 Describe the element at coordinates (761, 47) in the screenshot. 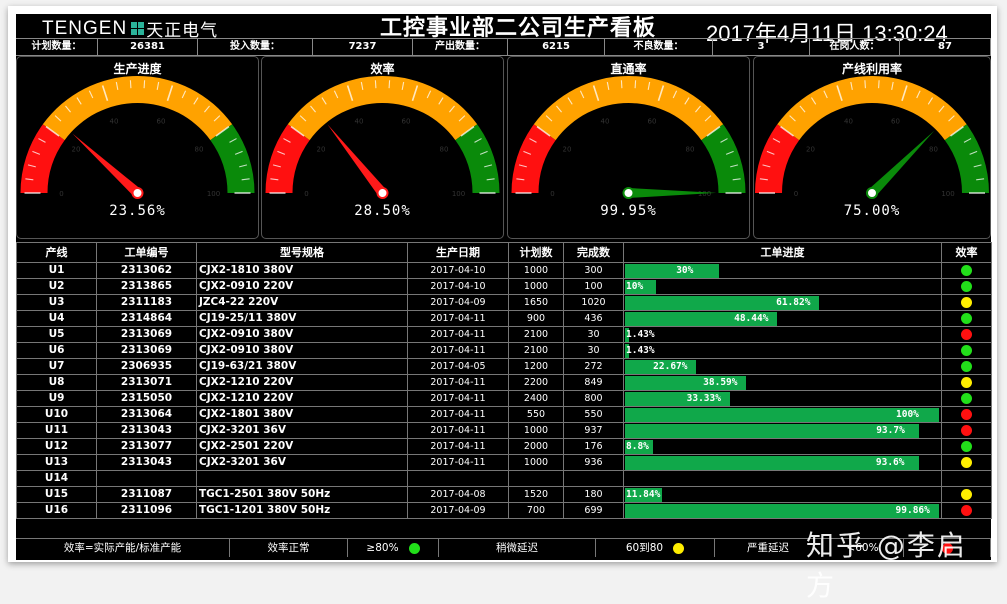

I see `defect-qty-value: 3` at that location.